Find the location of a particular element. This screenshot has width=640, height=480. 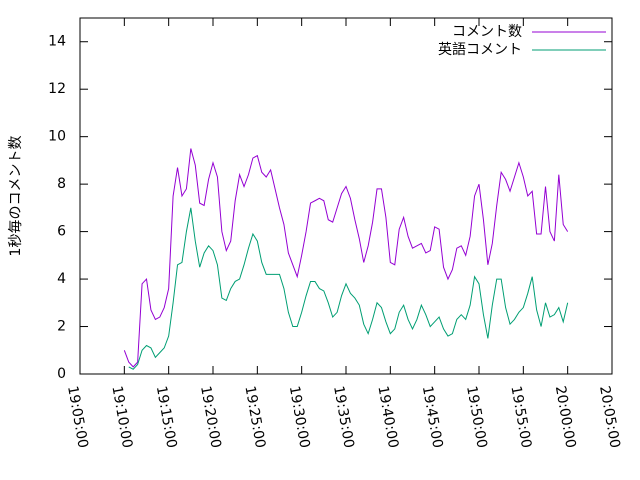

x-tick-label: 19:15:00 is located at coordinates (166, 417).